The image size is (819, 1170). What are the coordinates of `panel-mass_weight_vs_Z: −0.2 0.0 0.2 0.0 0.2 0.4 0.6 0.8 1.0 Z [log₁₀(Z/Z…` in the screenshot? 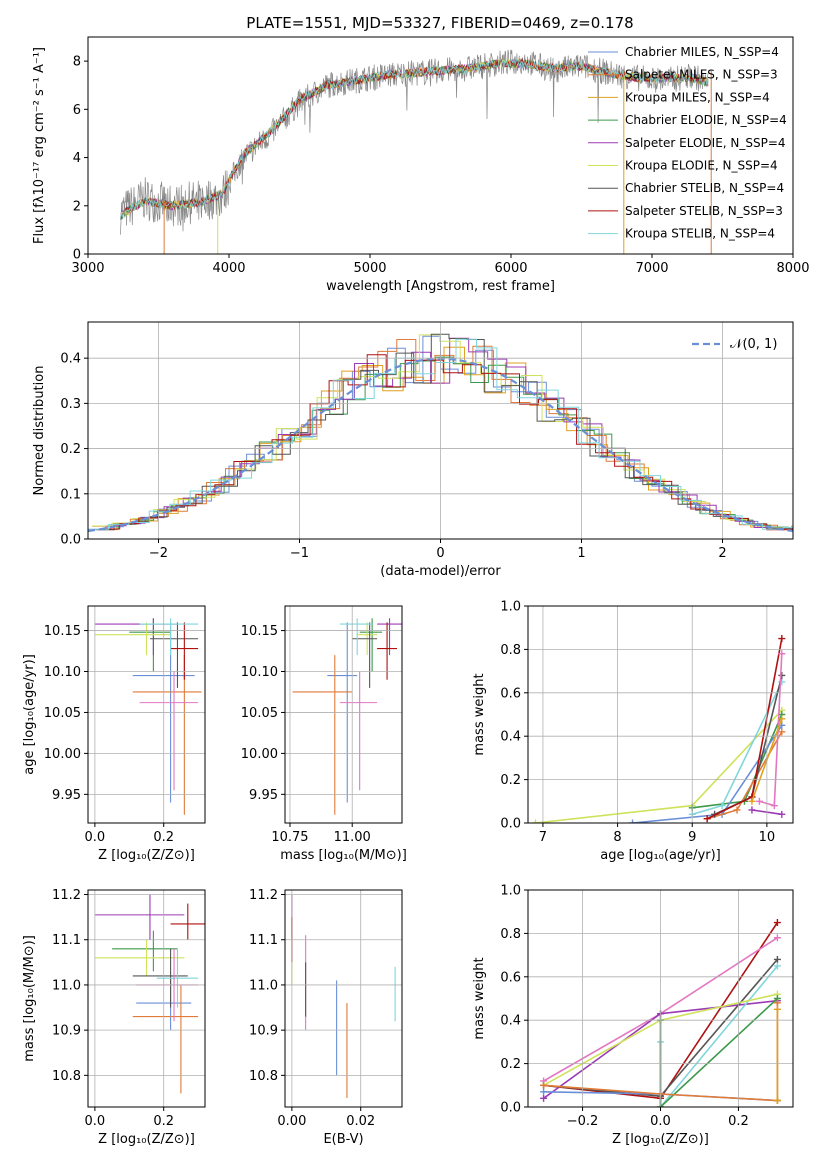 It's located at (633, 1015).